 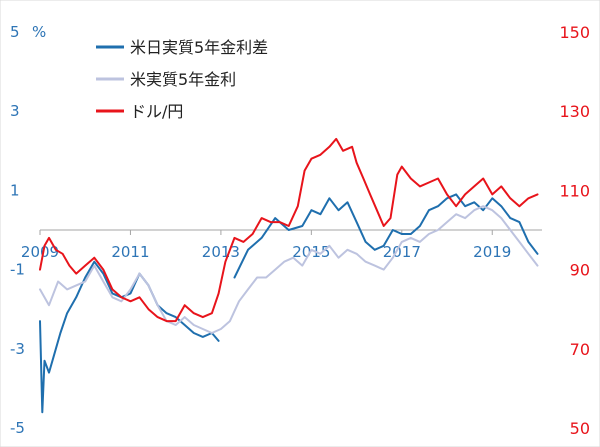 I want to click on right-axis-tick-label: 150, so click(x=574, y=32).